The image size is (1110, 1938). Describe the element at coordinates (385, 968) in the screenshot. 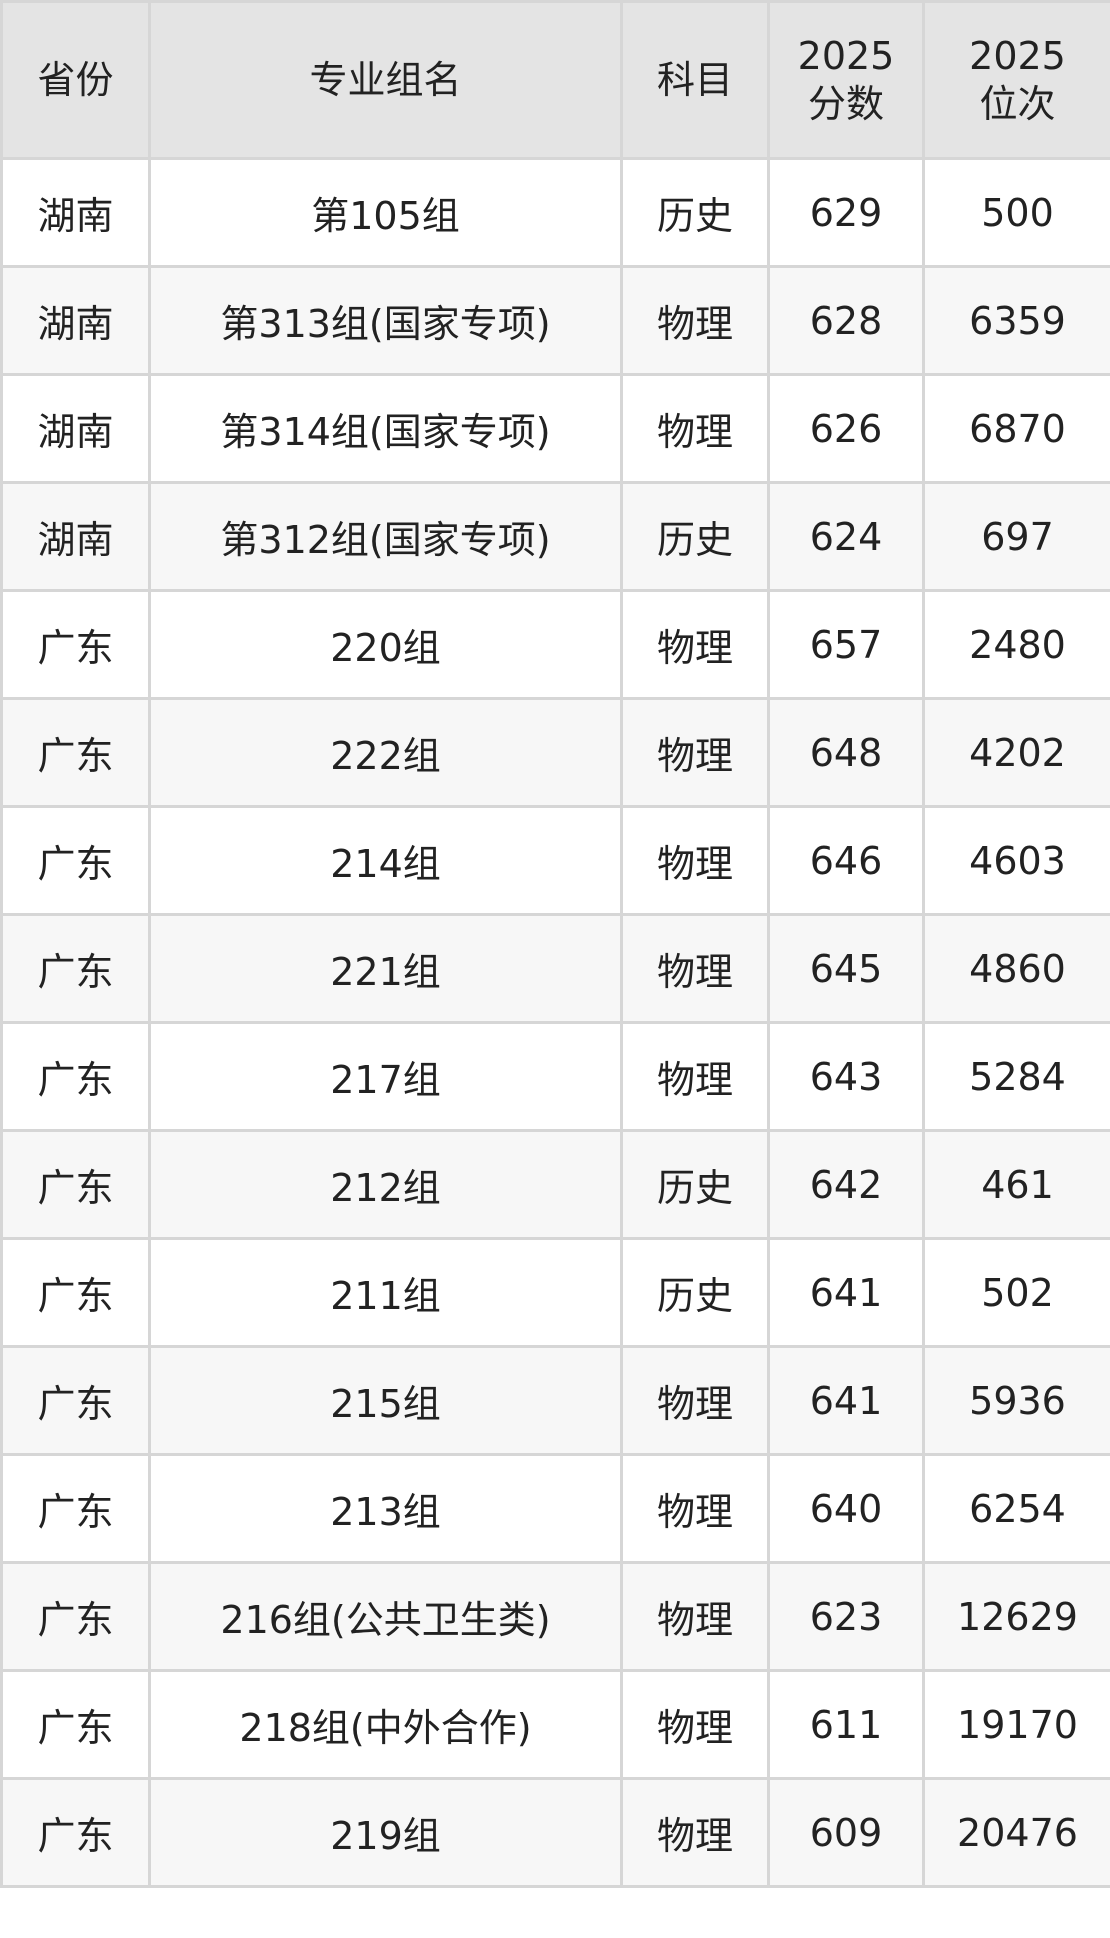

I see `group-name-cell: 221组` at that location.